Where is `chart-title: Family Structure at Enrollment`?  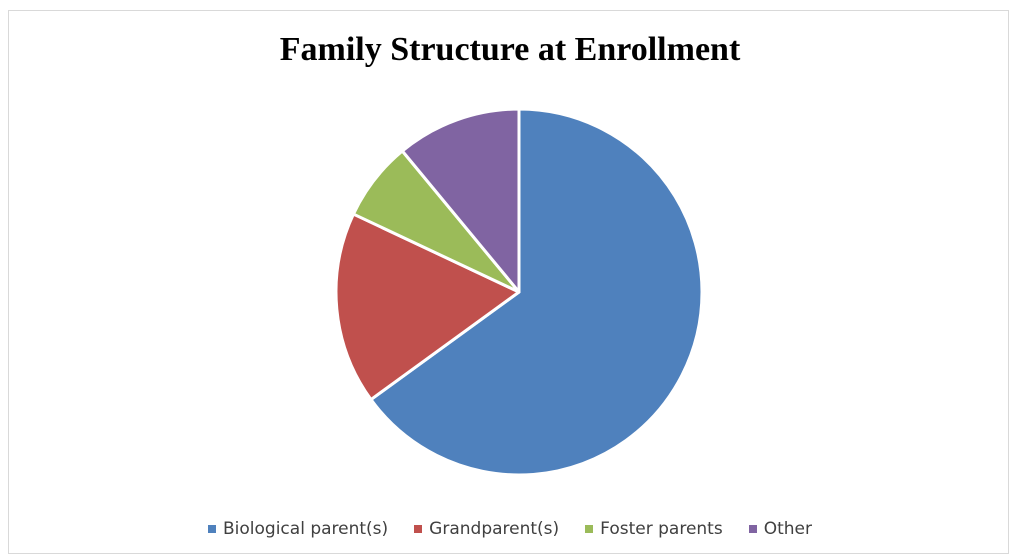
chart-title: Family Structure at Enrollment is located at coordinates (510, 49).